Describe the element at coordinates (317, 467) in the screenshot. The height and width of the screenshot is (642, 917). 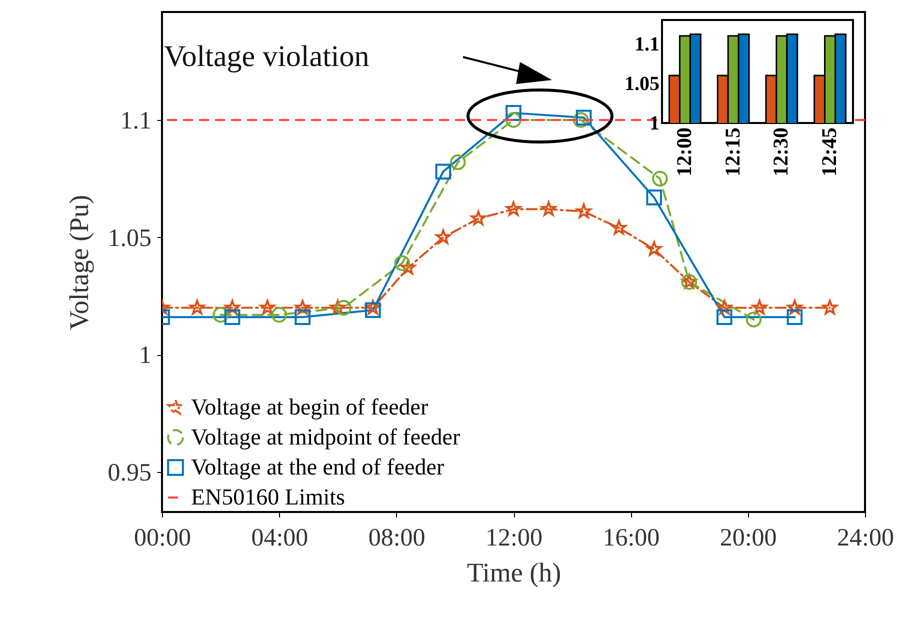
I see `legend-label: Voltage at the end of feeder` at that location.